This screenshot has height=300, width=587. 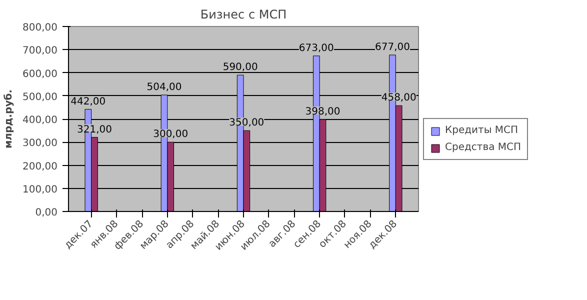 What do you see at coordinates (9, 118) in the screenshot?
I see `y-axis-title: млрд.руб.` at bounding box center [9, 118].